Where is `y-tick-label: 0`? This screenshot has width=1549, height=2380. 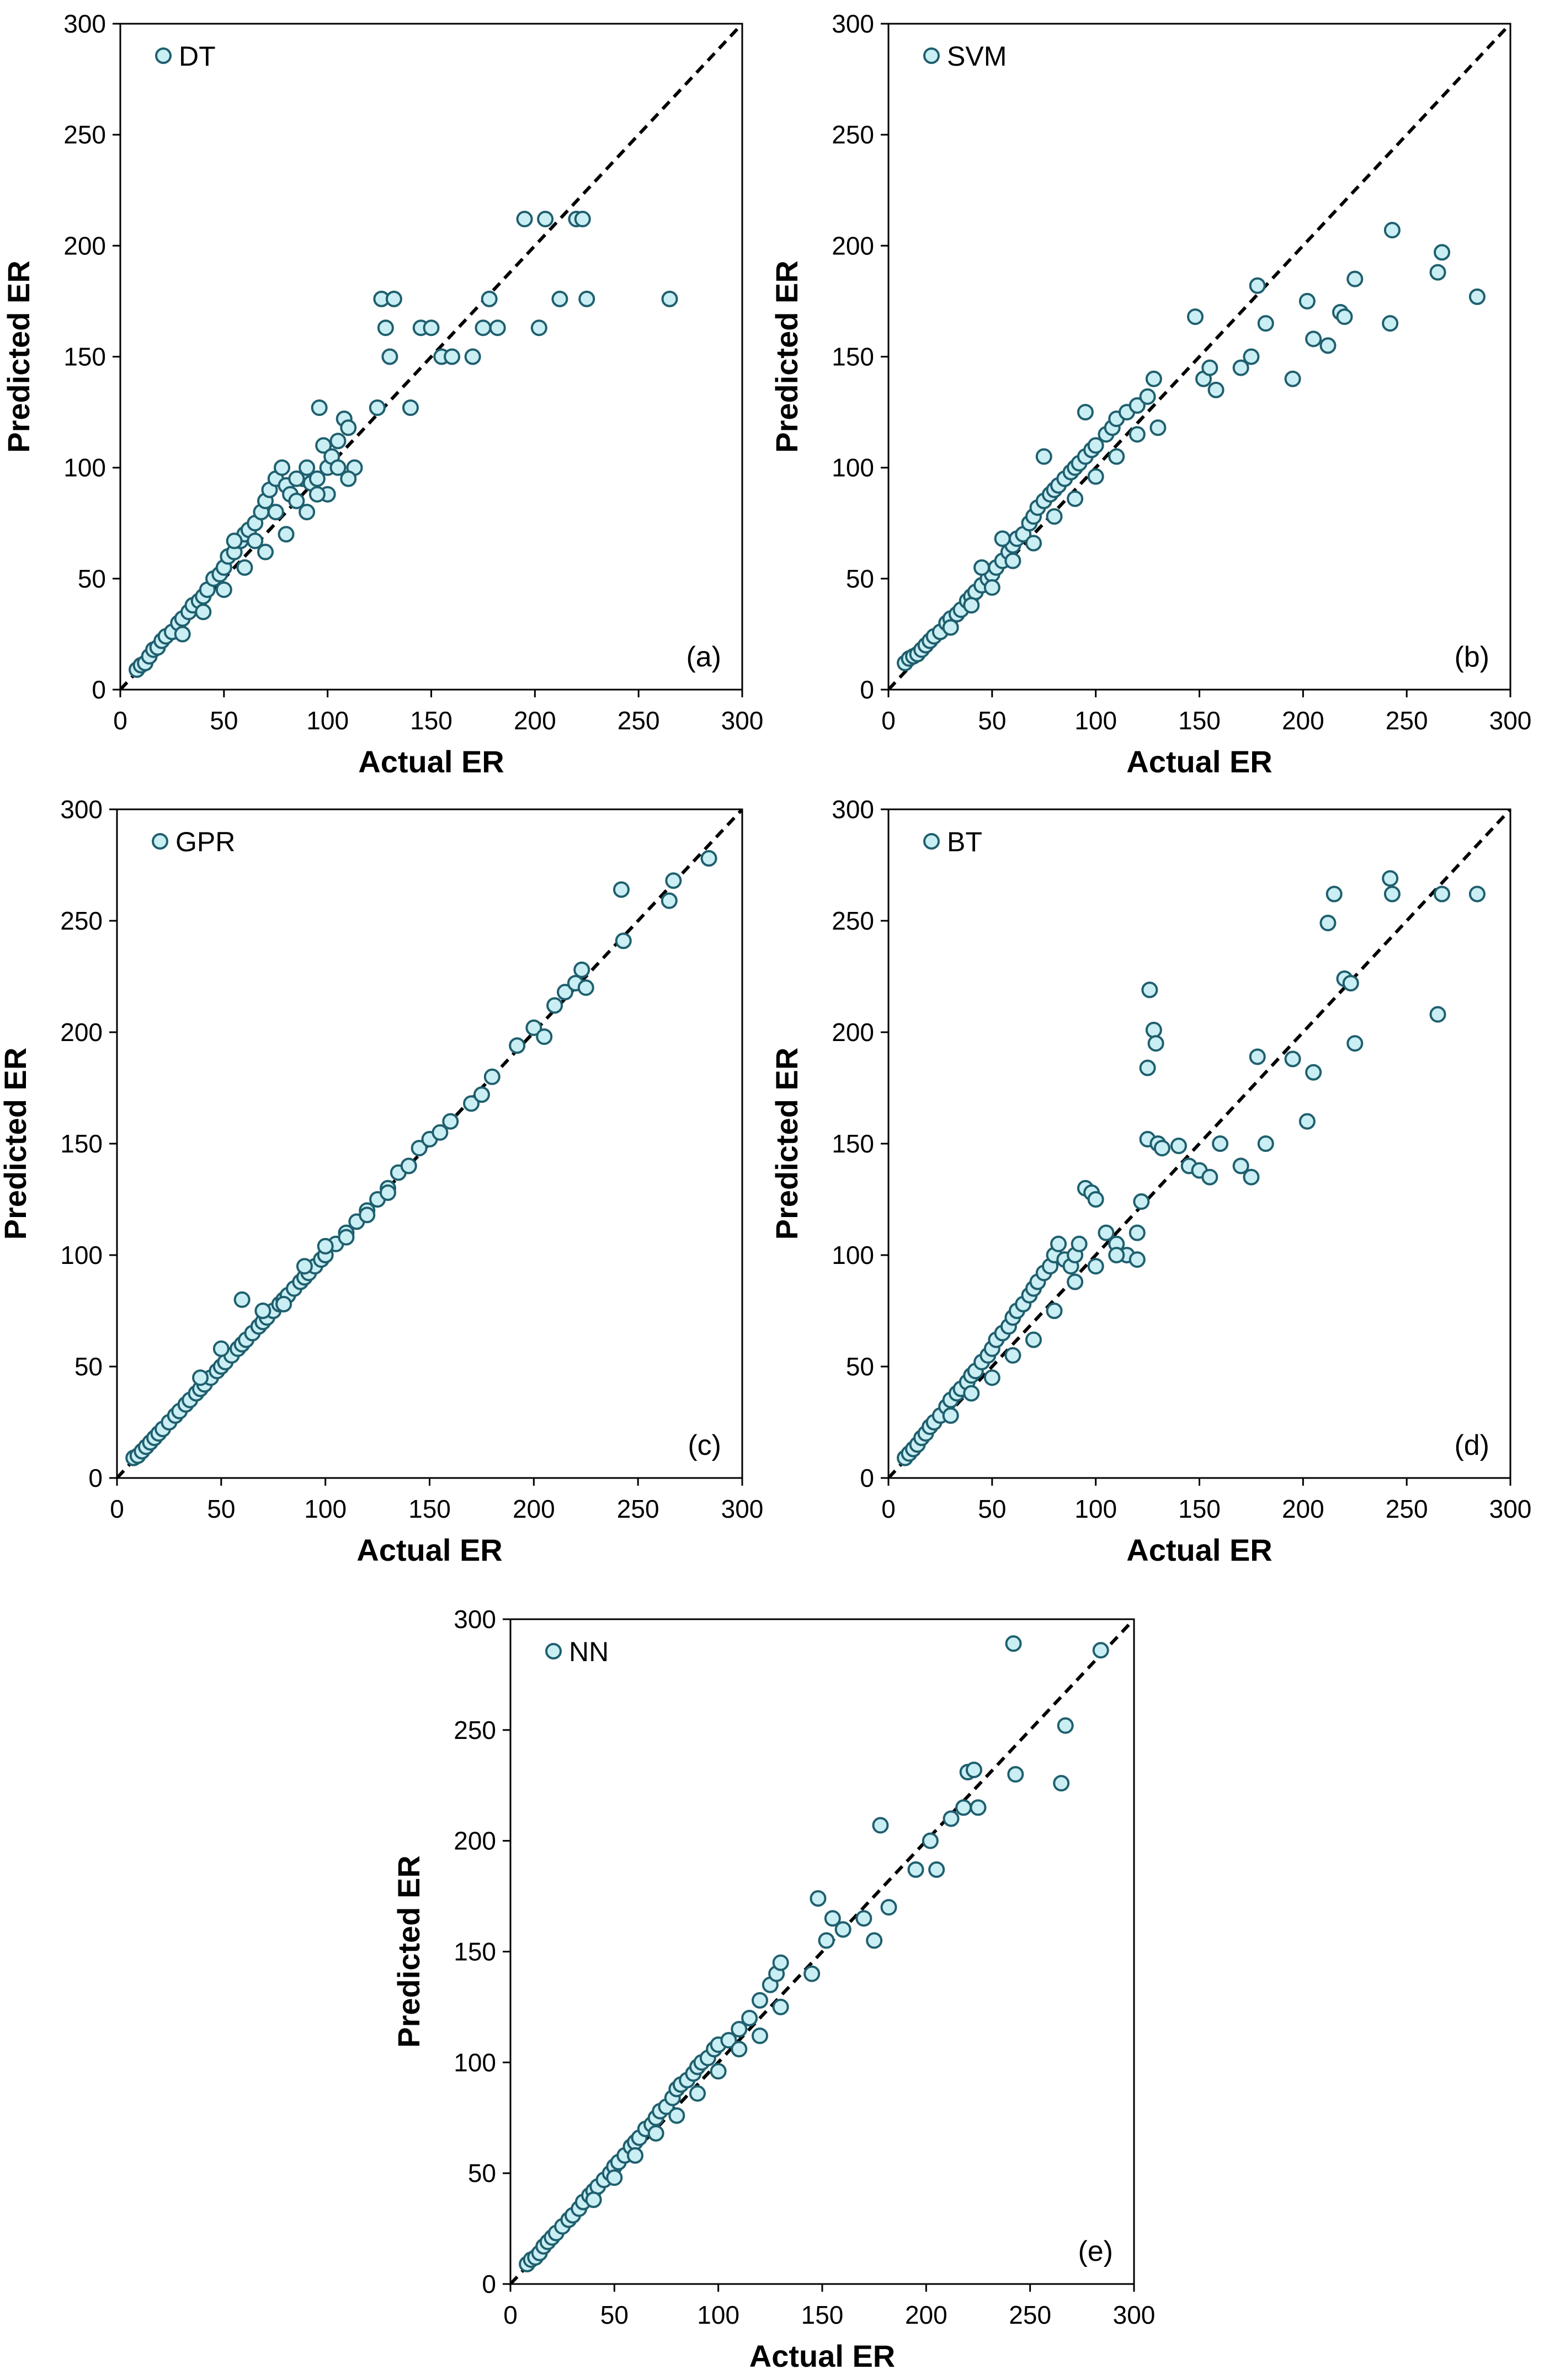
y-tick-label: 0 is located at coordinates (867, 689).